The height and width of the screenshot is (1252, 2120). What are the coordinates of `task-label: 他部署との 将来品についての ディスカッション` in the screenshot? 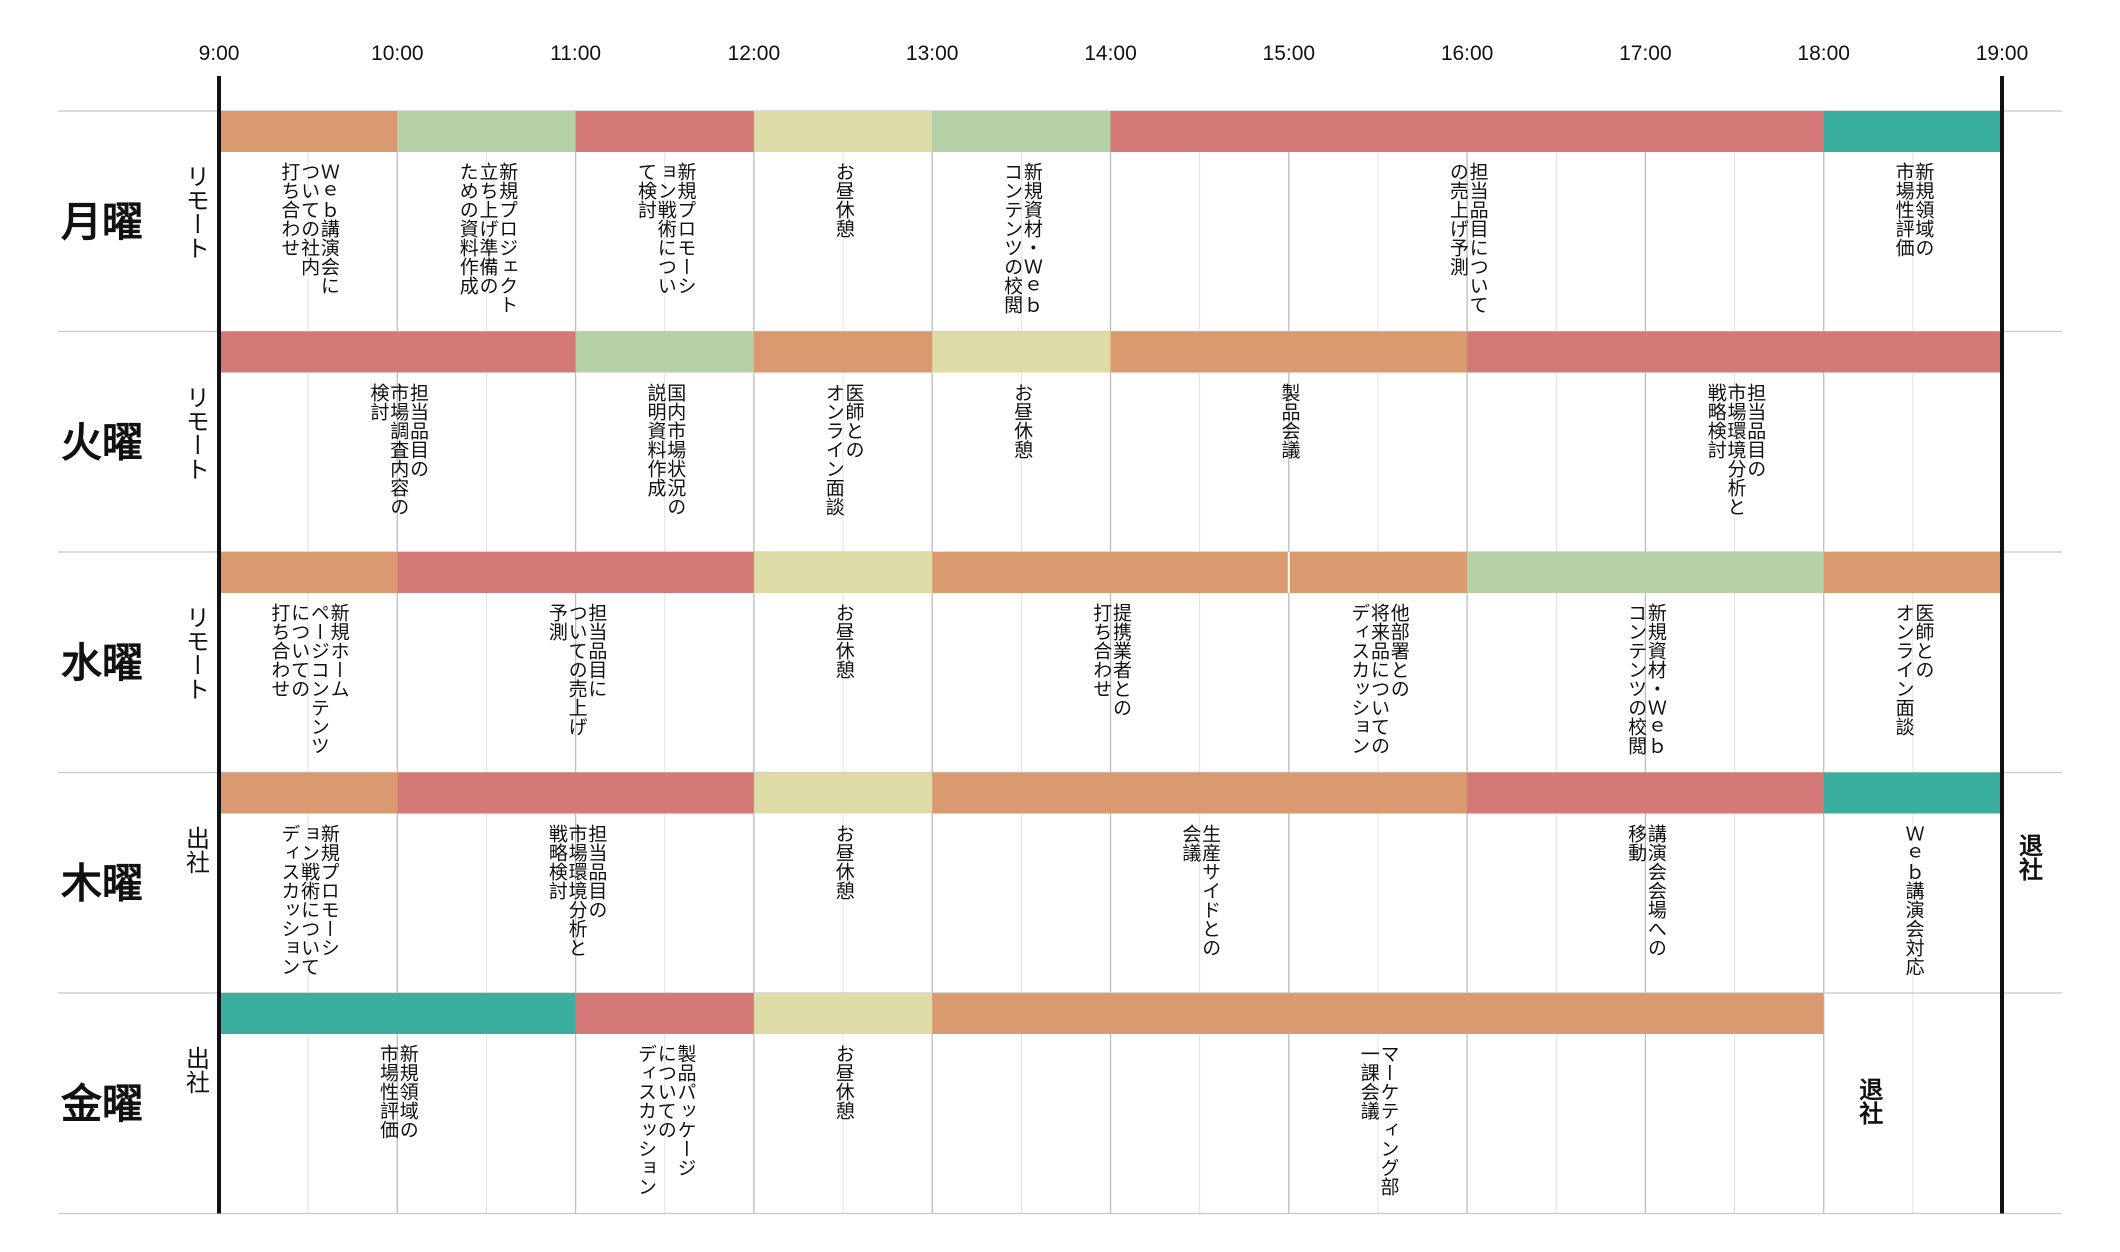 It's located at (1379, 679).